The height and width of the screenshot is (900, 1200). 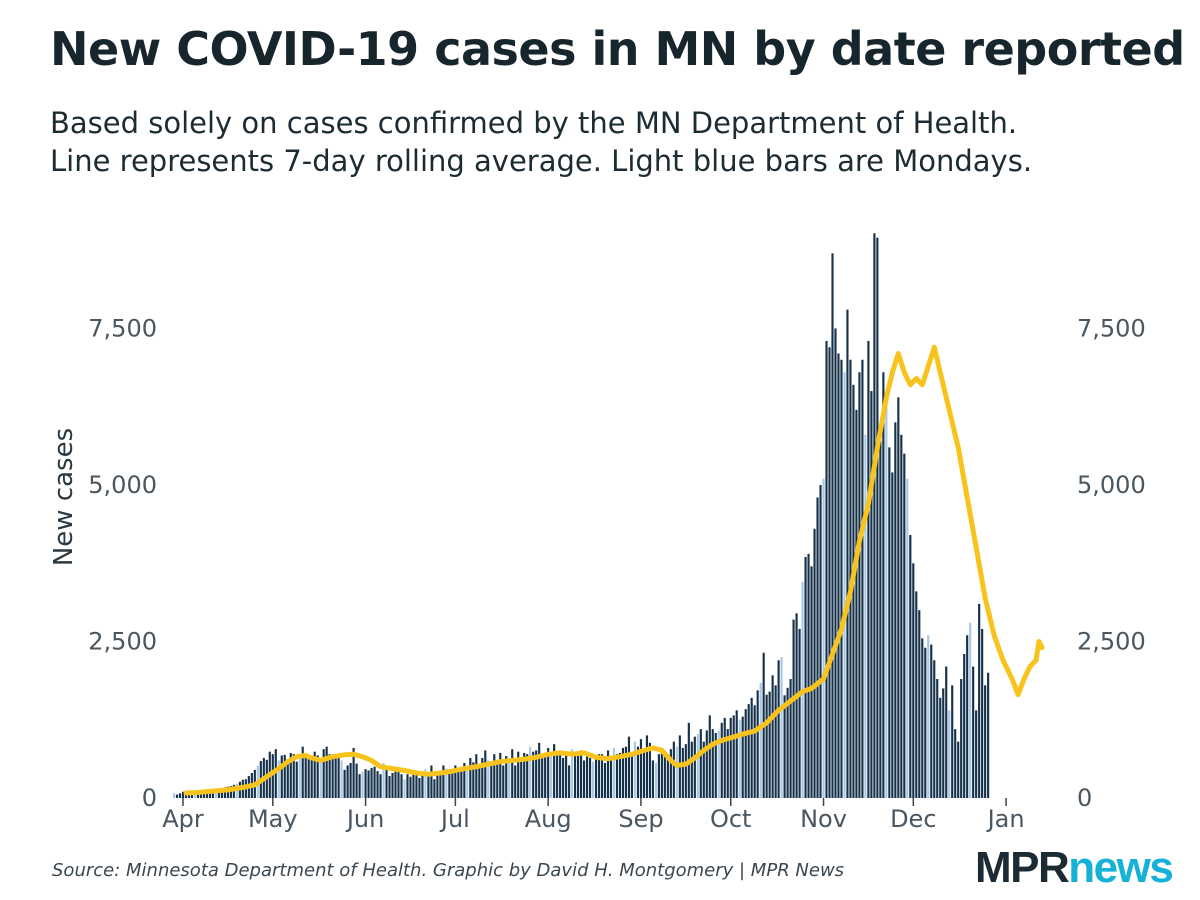 What do you see at coordinates (454, 819) in the screenshot?
I see `x-tick-label: Jul` at bounding box center [454, 819].